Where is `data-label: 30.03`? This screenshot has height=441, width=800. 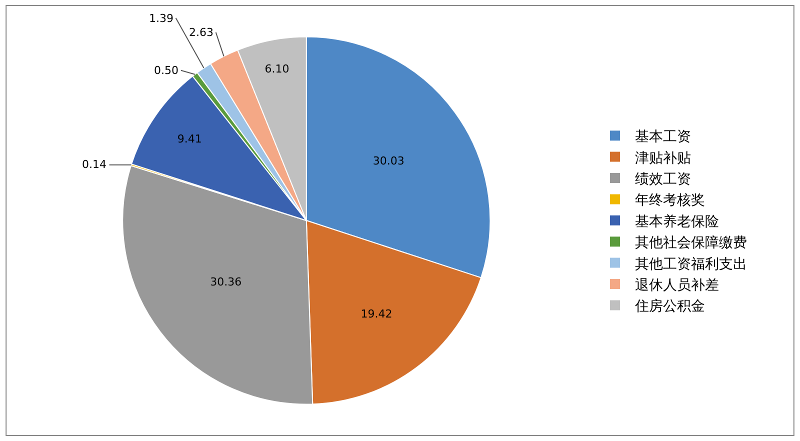
data-label: 30.03 is located at coordinates (388, 161).